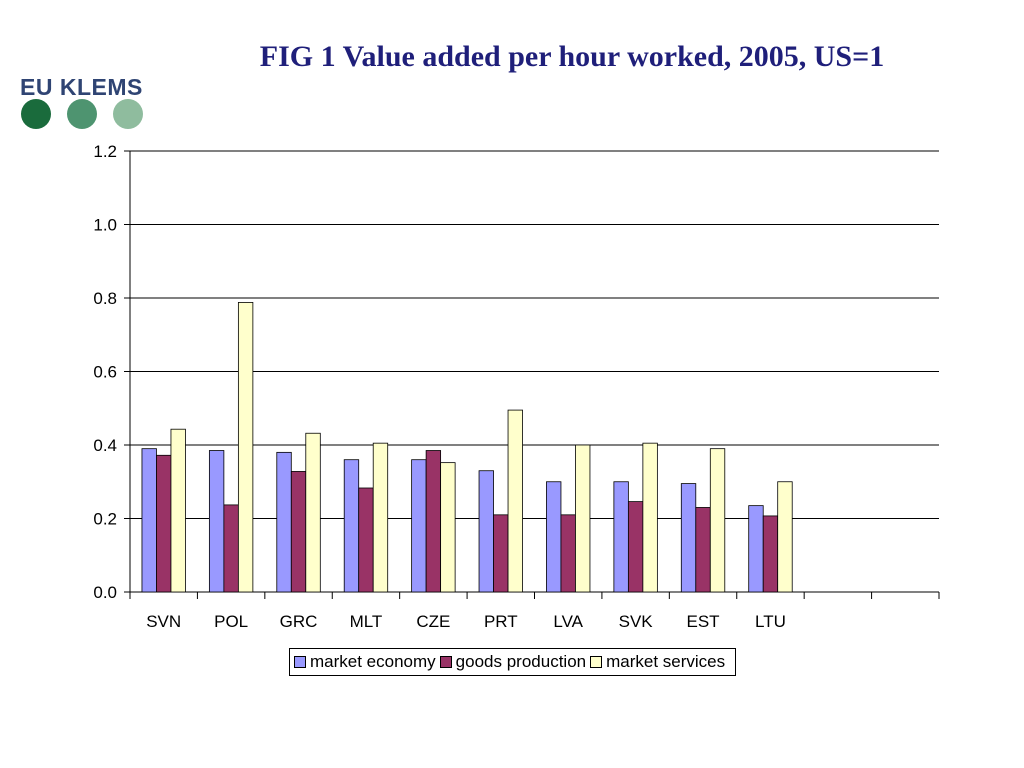  What do you see at coordinates (433, 621) in the screenshot?
I see `x-tick-label: CZE` at bounding box center [433, 621].